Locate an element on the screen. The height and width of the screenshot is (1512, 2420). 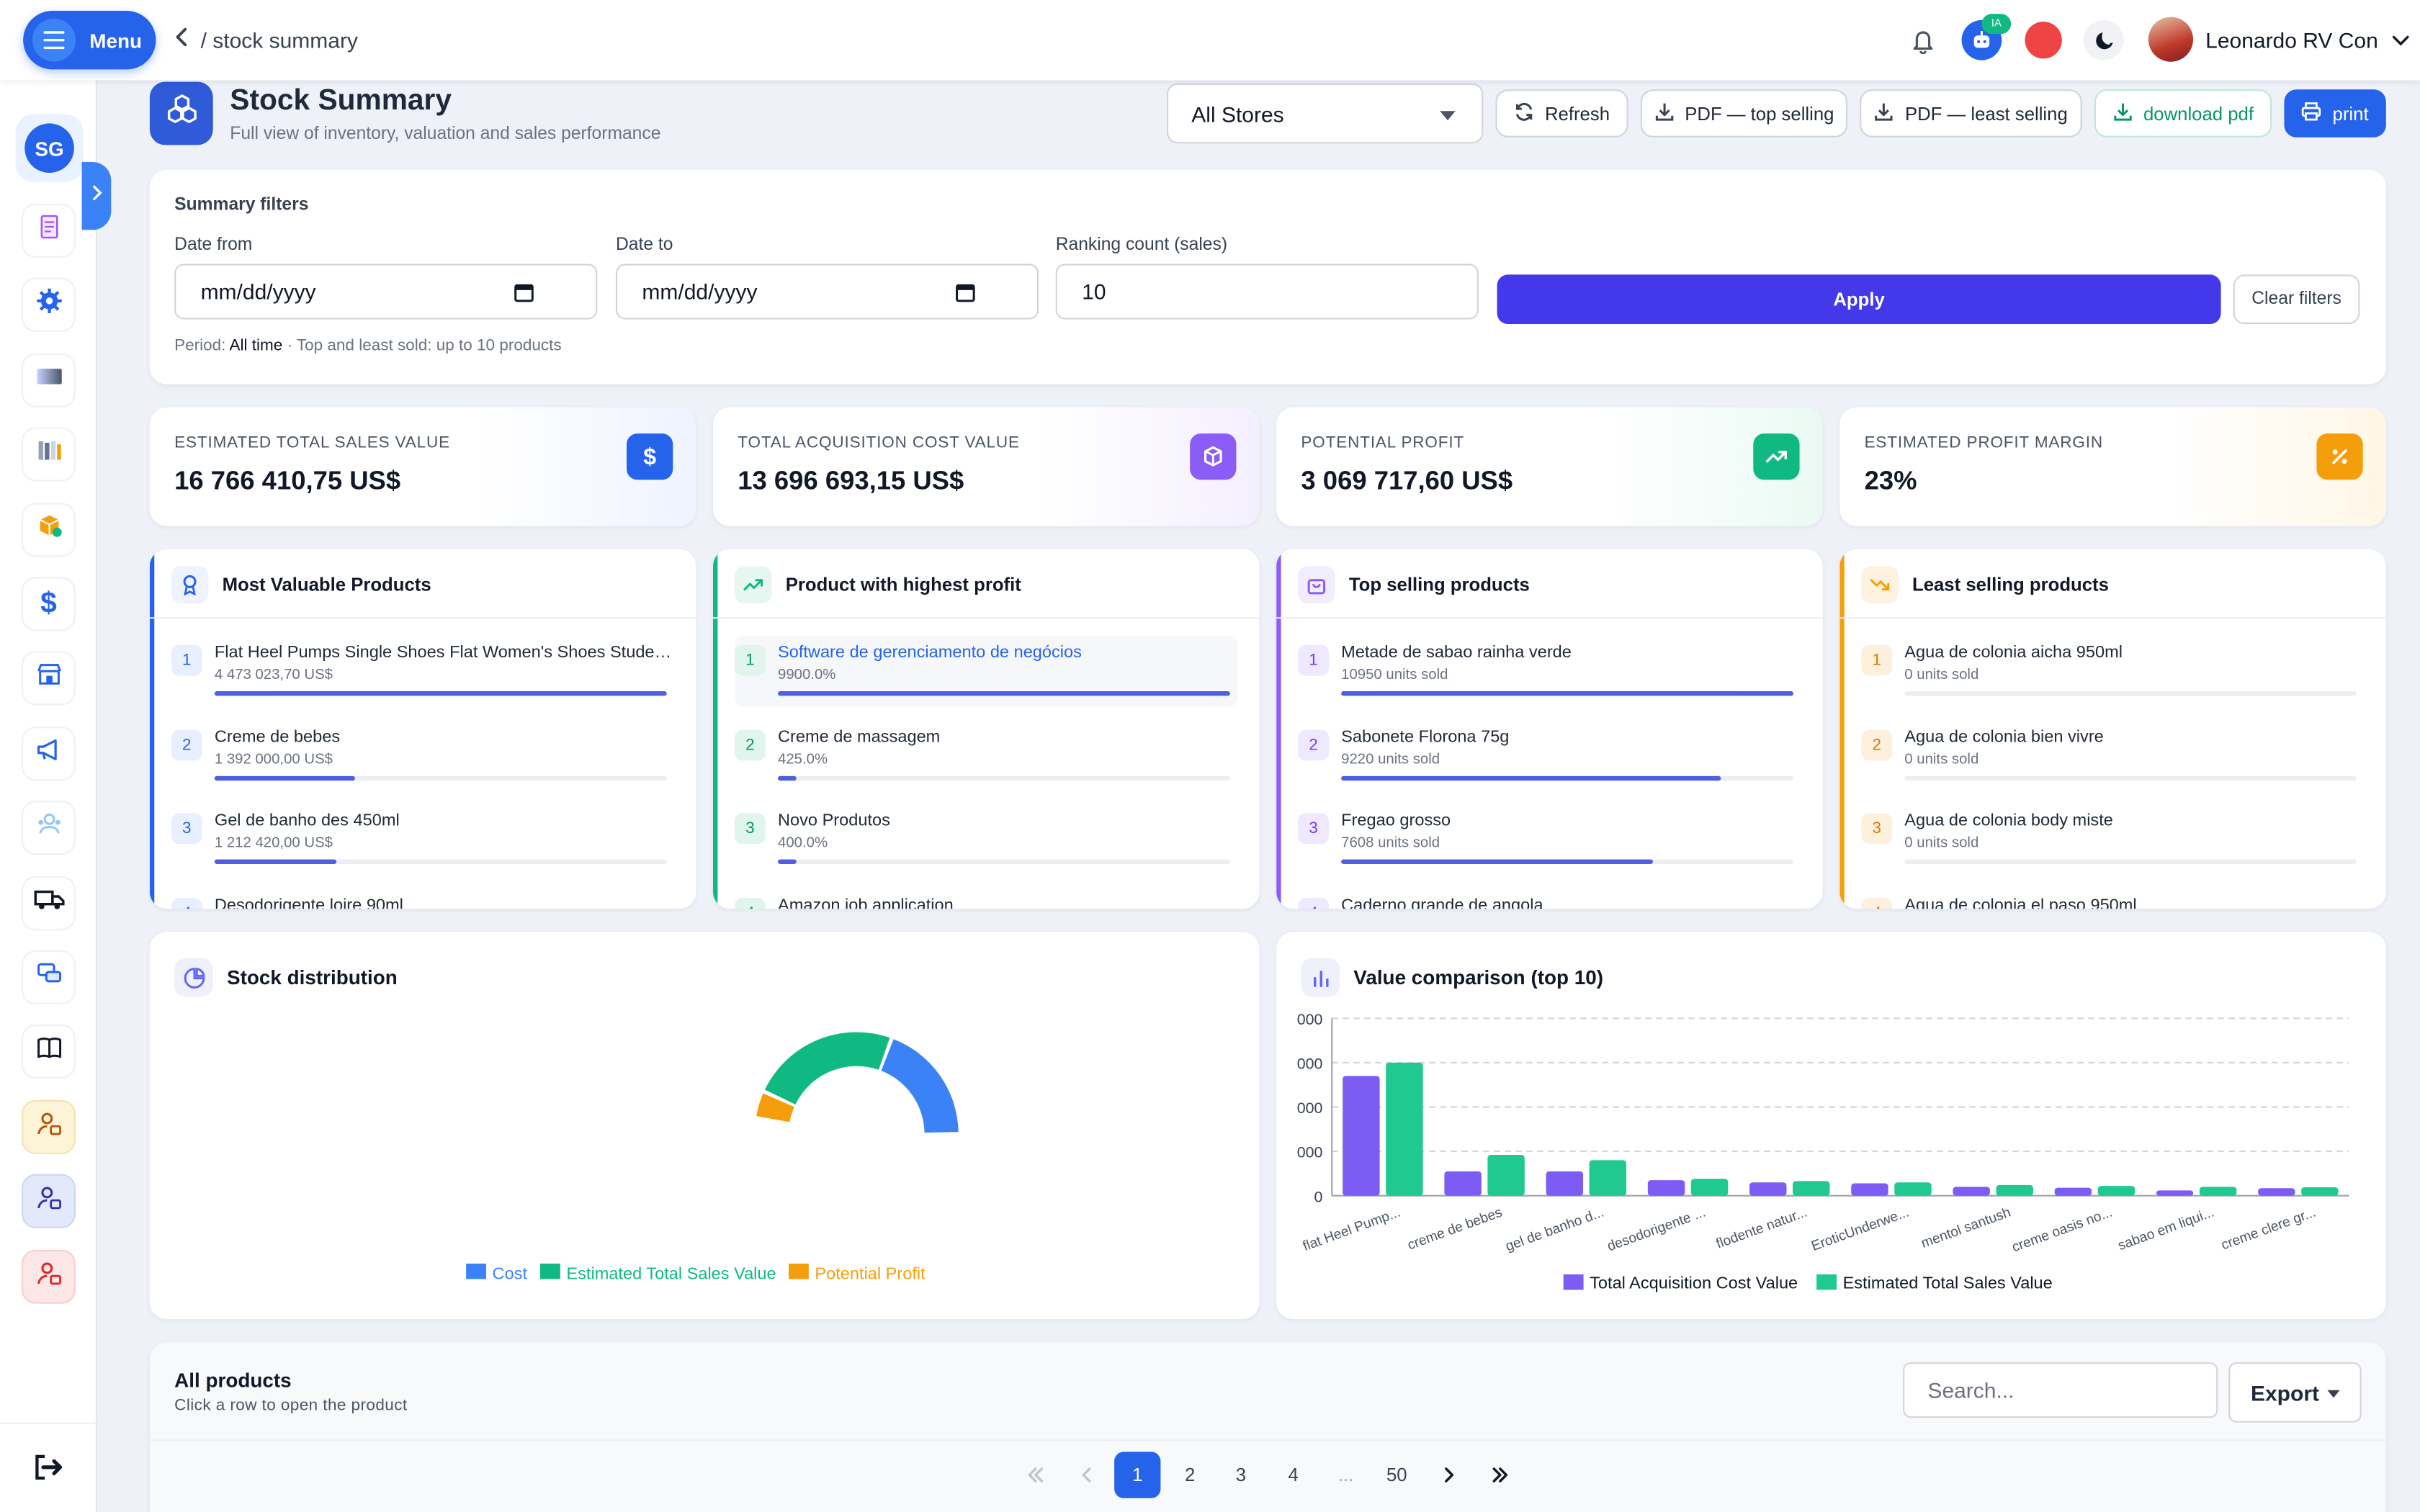
menu-button: Menu is located at coordinates (89, 40).